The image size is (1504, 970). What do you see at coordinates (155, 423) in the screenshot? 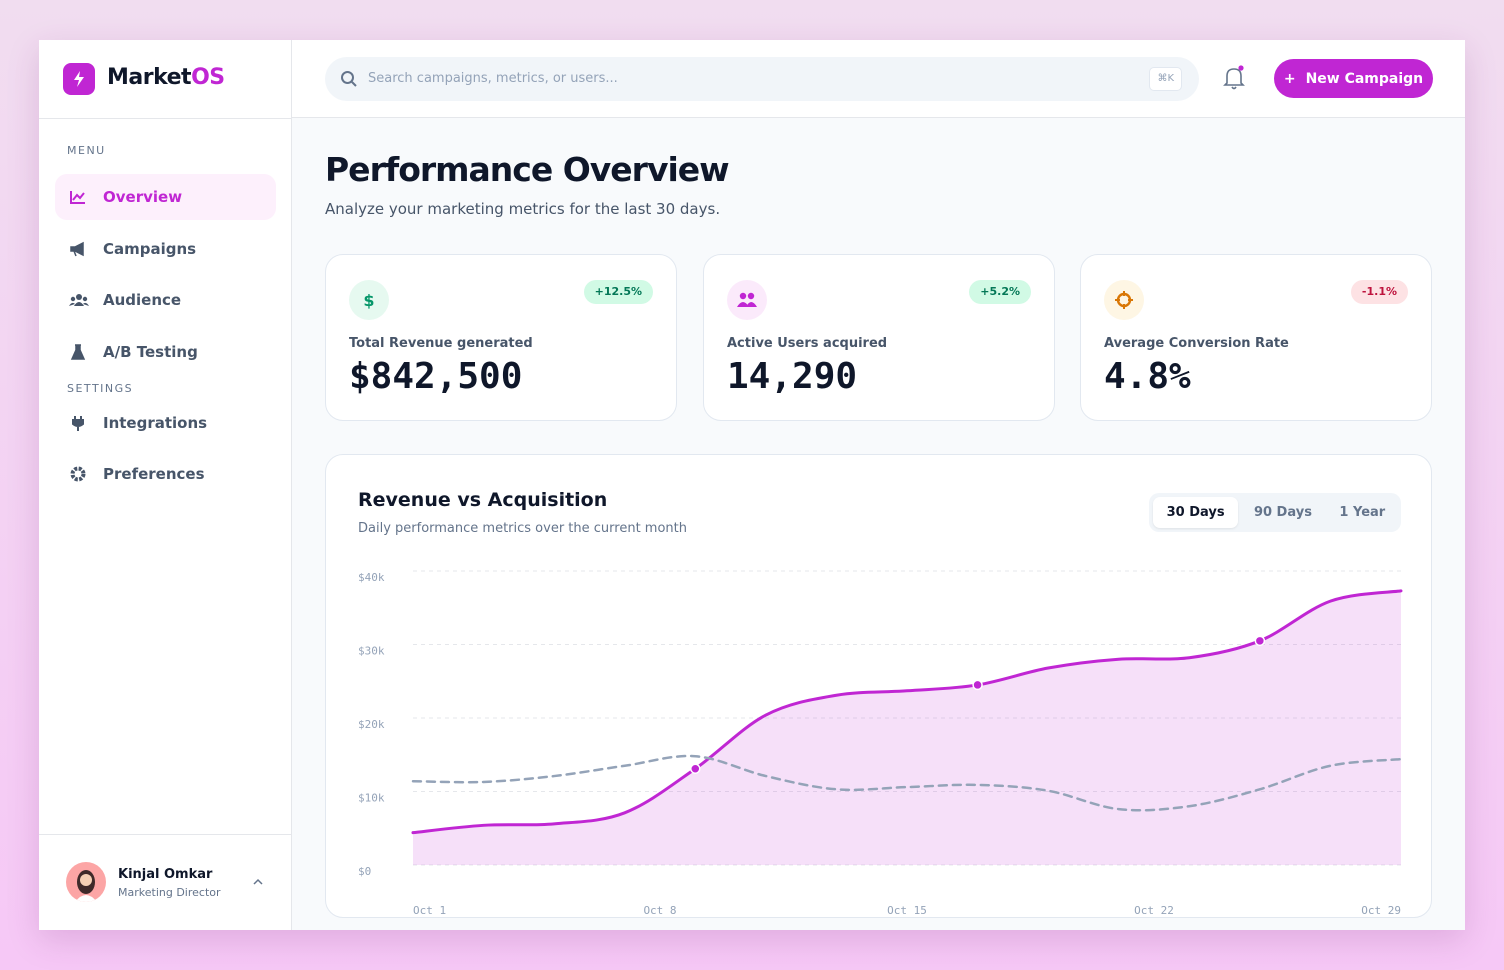
I see `nav-label: Integrations` at bounding box center [155, 423].